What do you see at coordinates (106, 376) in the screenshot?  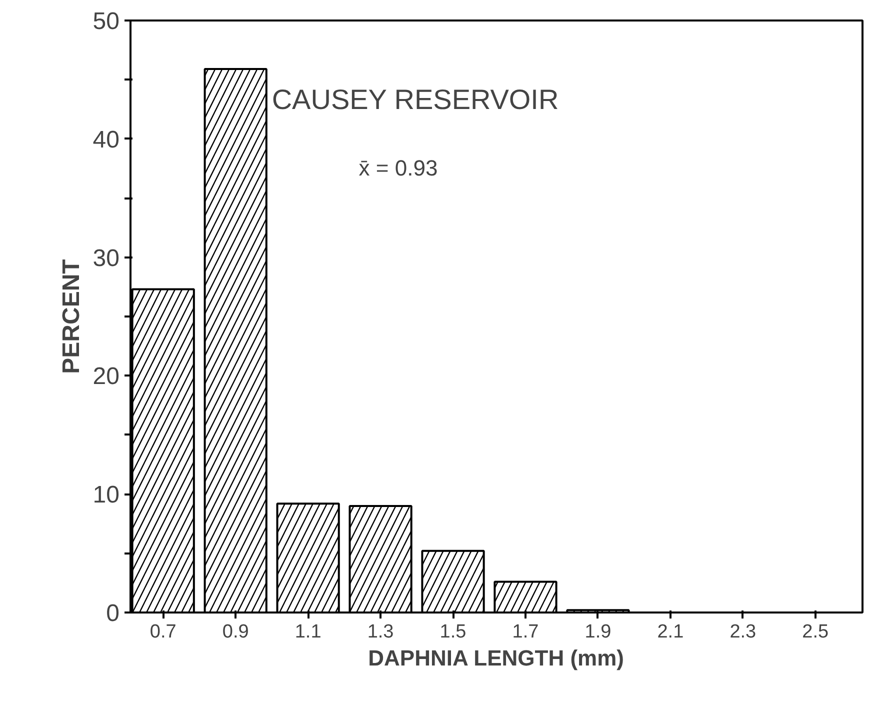 I see `y-tick-label: 20` at bounding box center [106, 376].